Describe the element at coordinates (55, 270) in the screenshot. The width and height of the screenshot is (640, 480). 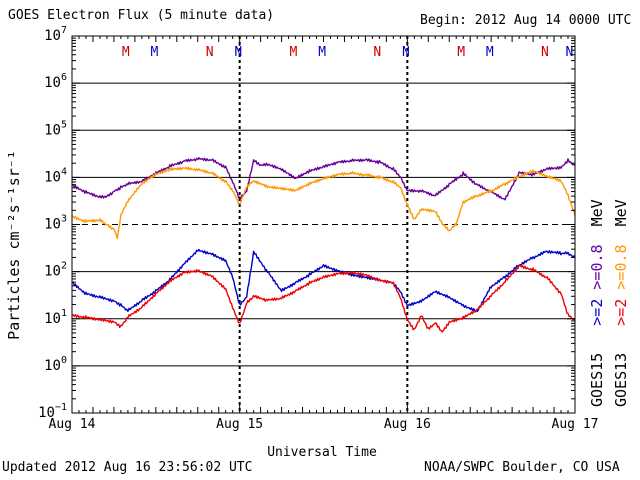
I see `y-tick-label: 10²` at that location.